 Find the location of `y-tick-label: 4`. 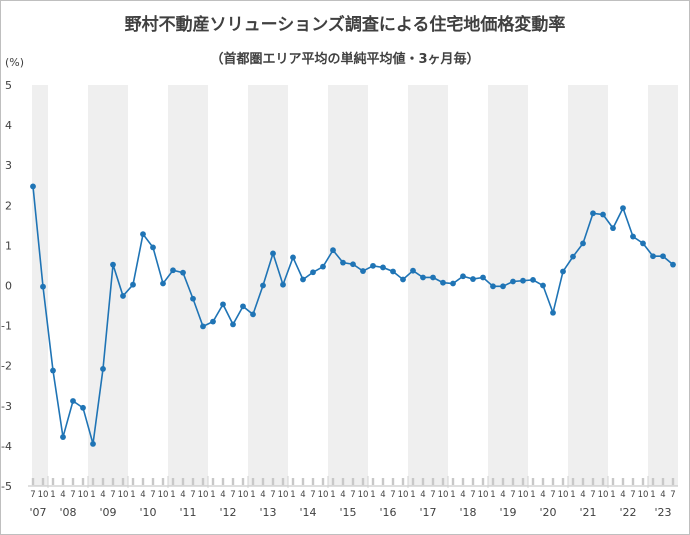

y-tick-label: 4 is located at coordinates (8, 125).